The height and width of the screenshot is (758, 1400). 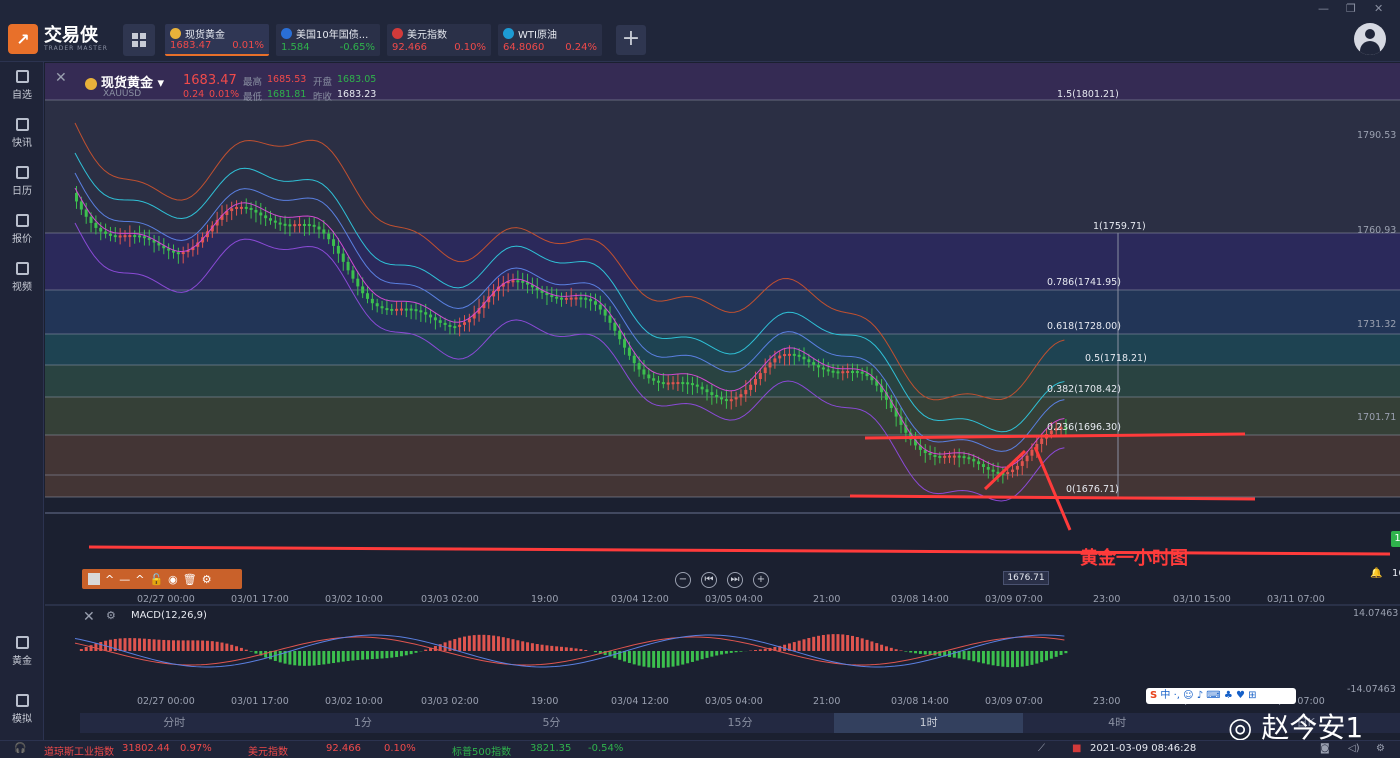 I want to click on tab-change: 0.10%, so click(x=470, y=47).